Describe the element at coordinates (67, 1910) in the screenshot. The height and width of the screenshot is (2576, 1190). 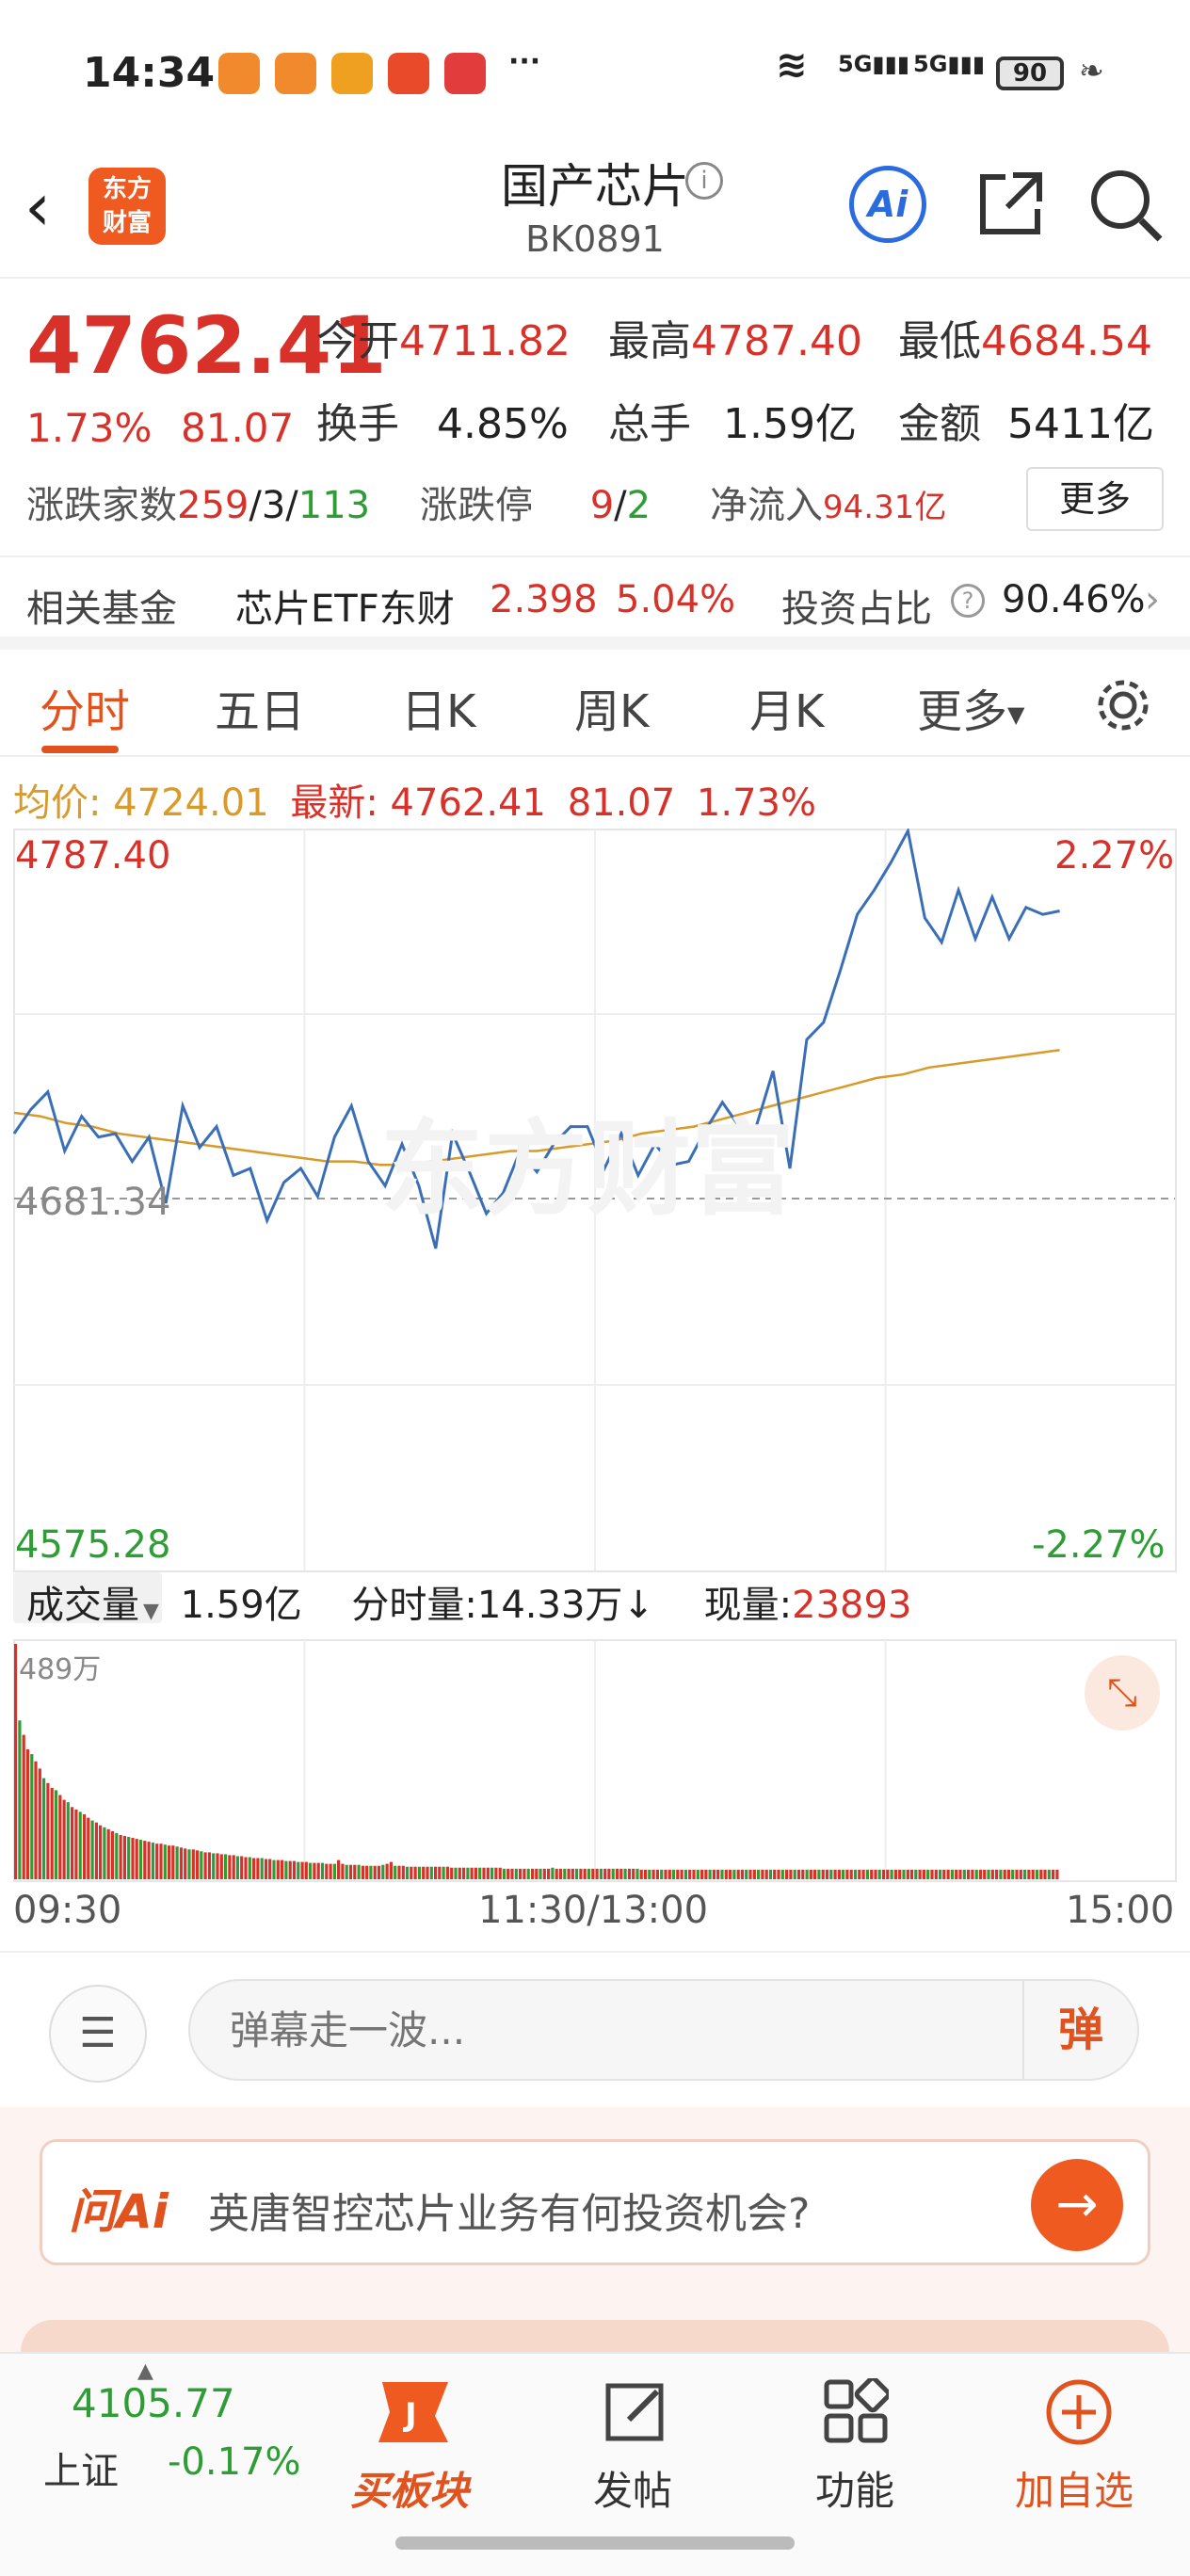
I see `x-axis-open-label: 09:30` at that location.